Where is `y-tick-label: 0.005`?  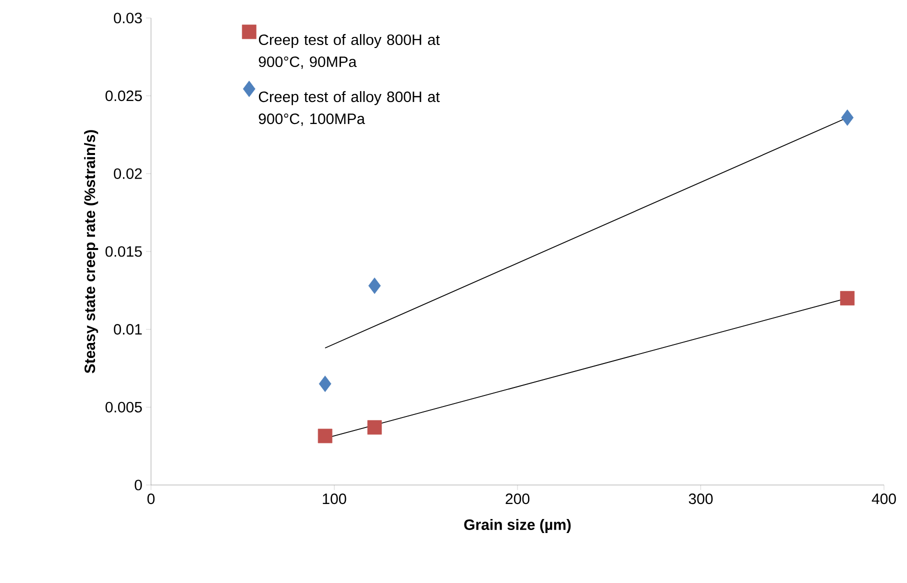 y-tick-label: 0.005 is located at coordinates (124, 407).